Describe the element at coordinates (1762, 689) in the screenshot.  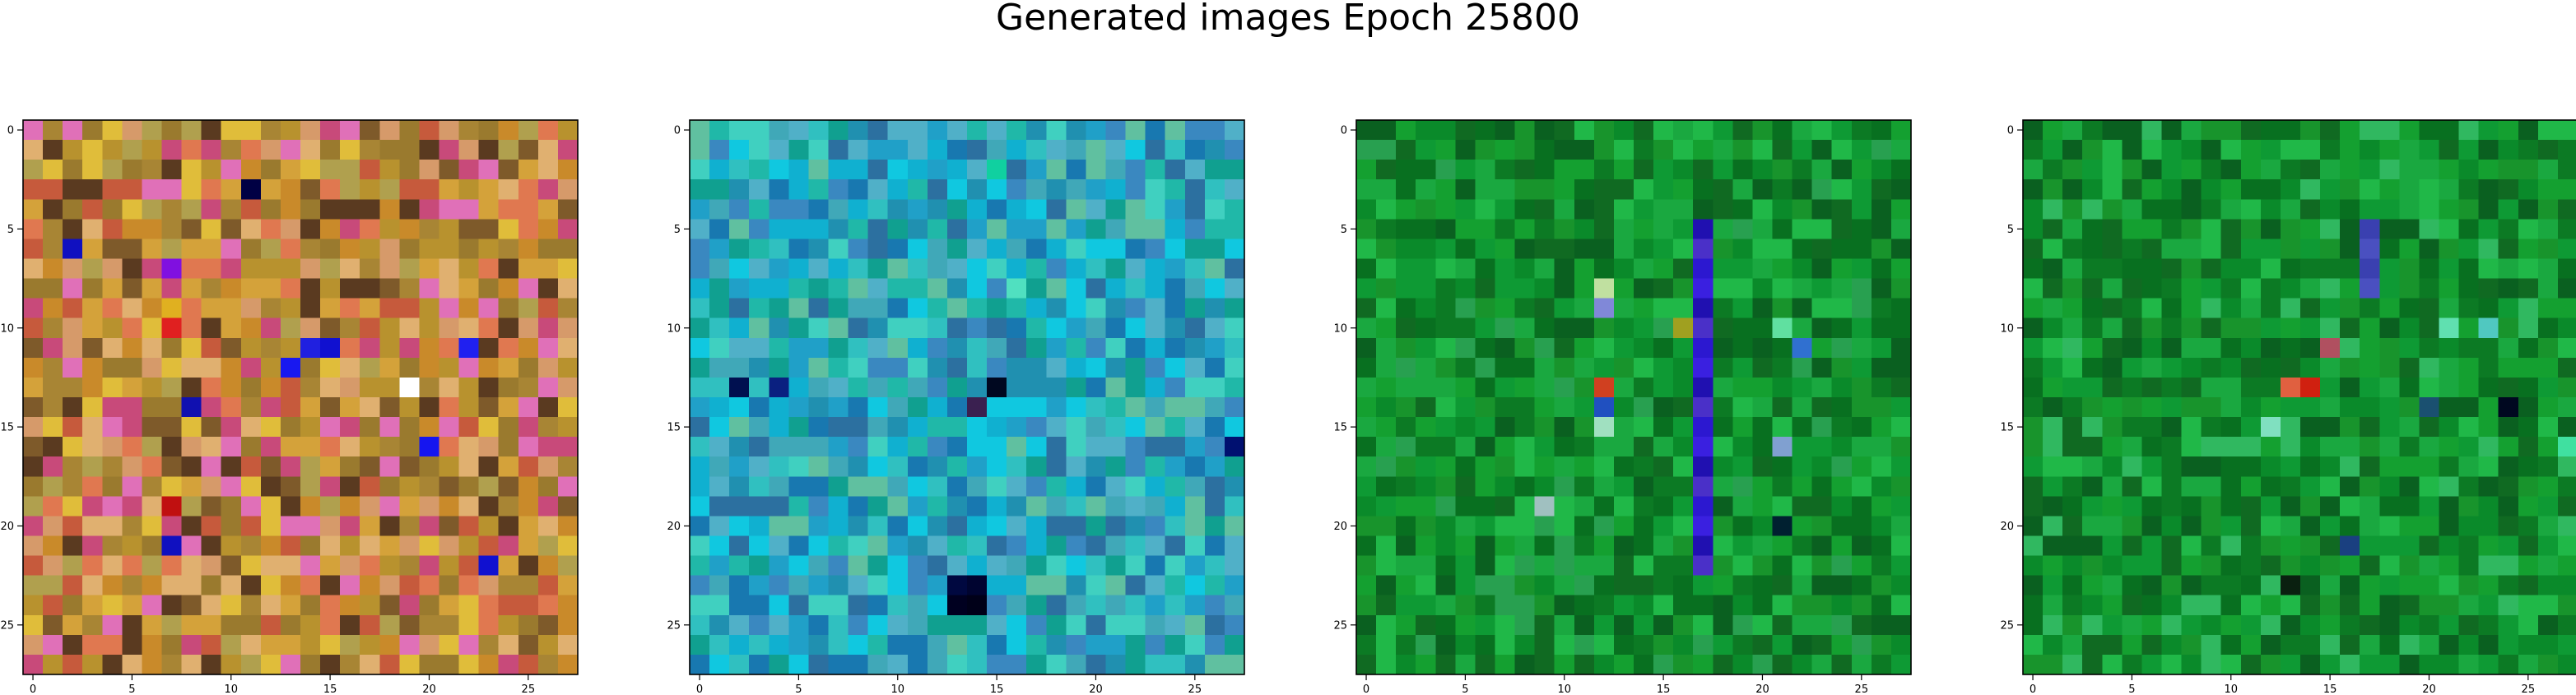
I see `x-tick-label: 20` at that location.